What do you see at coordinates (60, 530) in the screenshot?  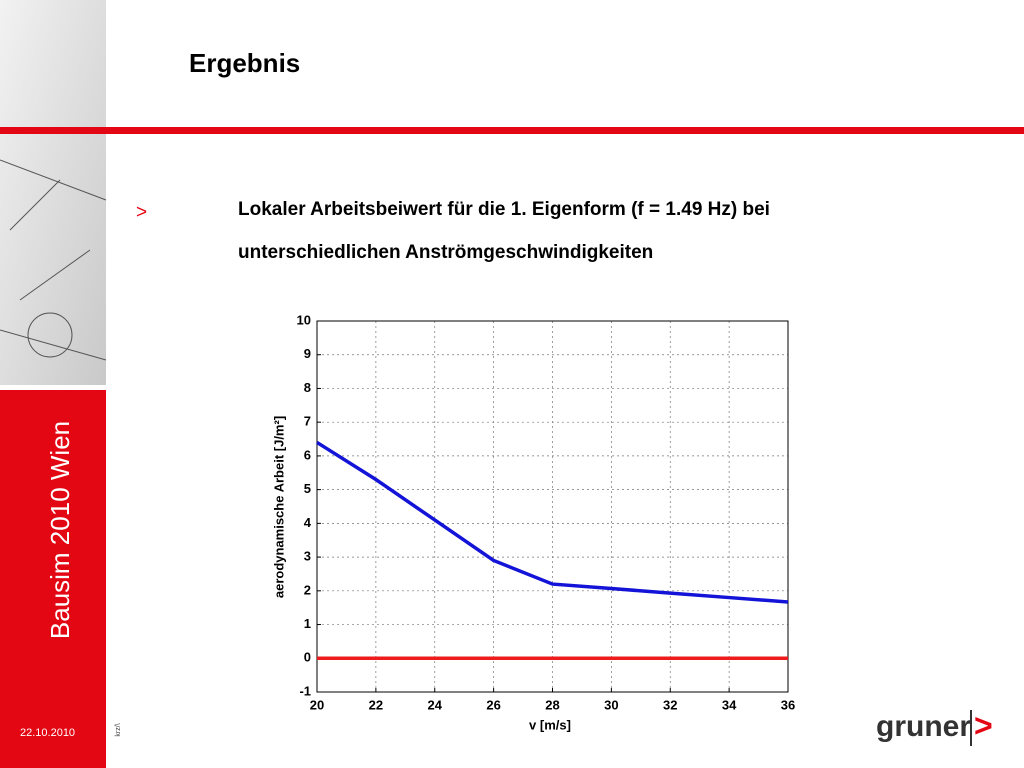 I see `sidebar-text: Bausim 2010 Wien` at bounding box center [60, 530].